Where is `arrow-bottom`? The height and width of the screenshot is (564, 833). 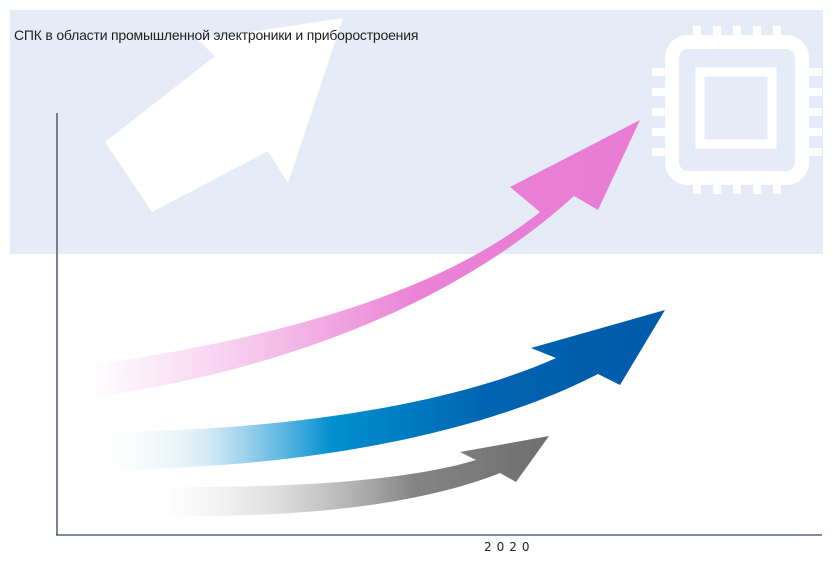 arrow-bottom is located at coordinates (355, 476).